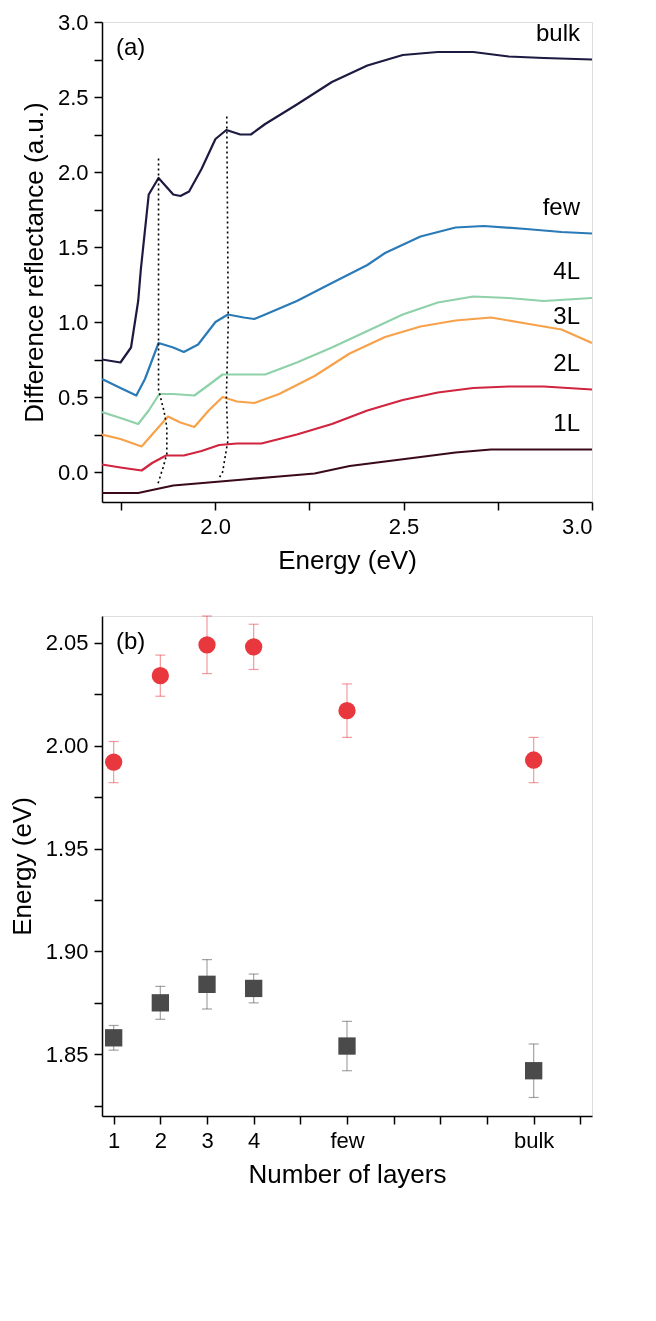 The image size is (656, 1321). I want to click on series-label: 1L, so click(566, 422).